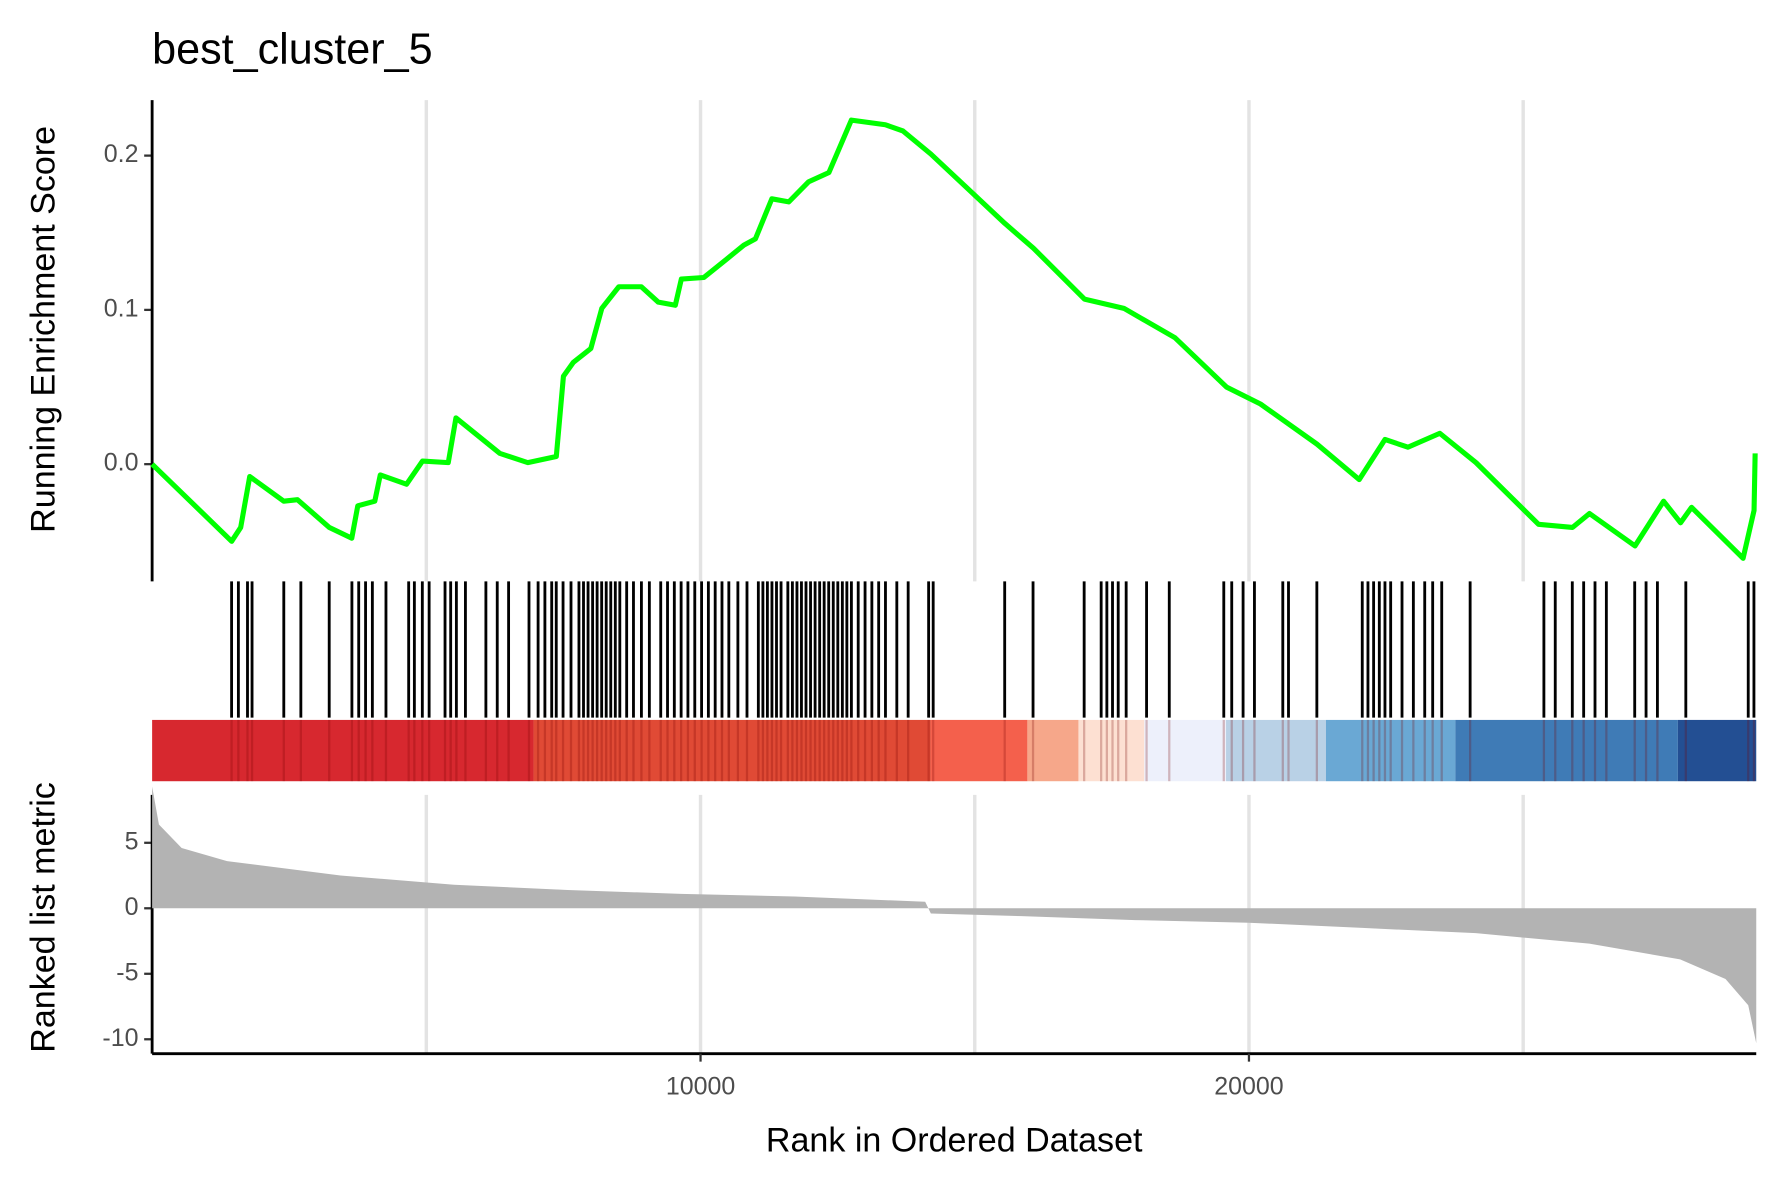 The image size is (1771, 1181). Describe the element at coordinates (132, 841) in the screenshot. I see `y-tick-label: 5` at that location.